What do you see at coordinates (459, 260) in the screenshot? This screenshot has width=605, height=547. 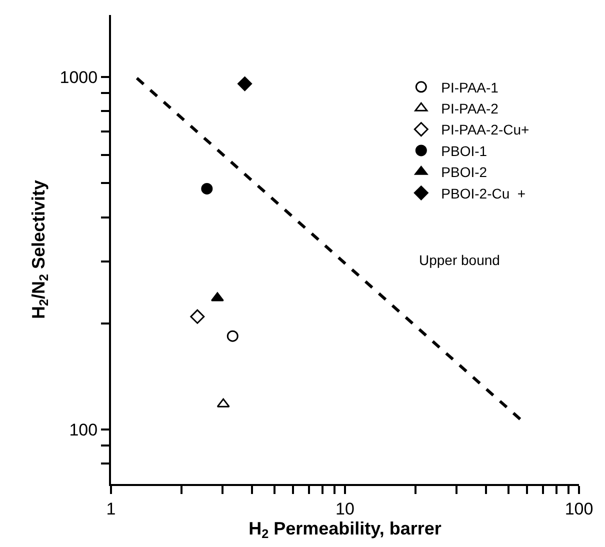 I see `annotation: Upper bound` at bounding box center [459, 260].